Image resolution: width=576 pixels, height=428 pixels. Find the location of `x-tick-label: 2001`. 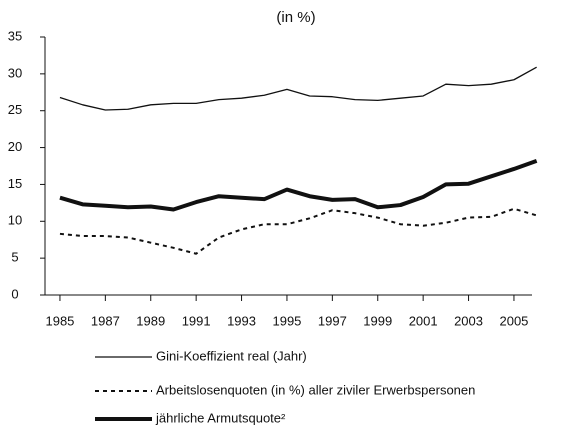

x-tick-label: 2001 is located at coordinates (423, 320).